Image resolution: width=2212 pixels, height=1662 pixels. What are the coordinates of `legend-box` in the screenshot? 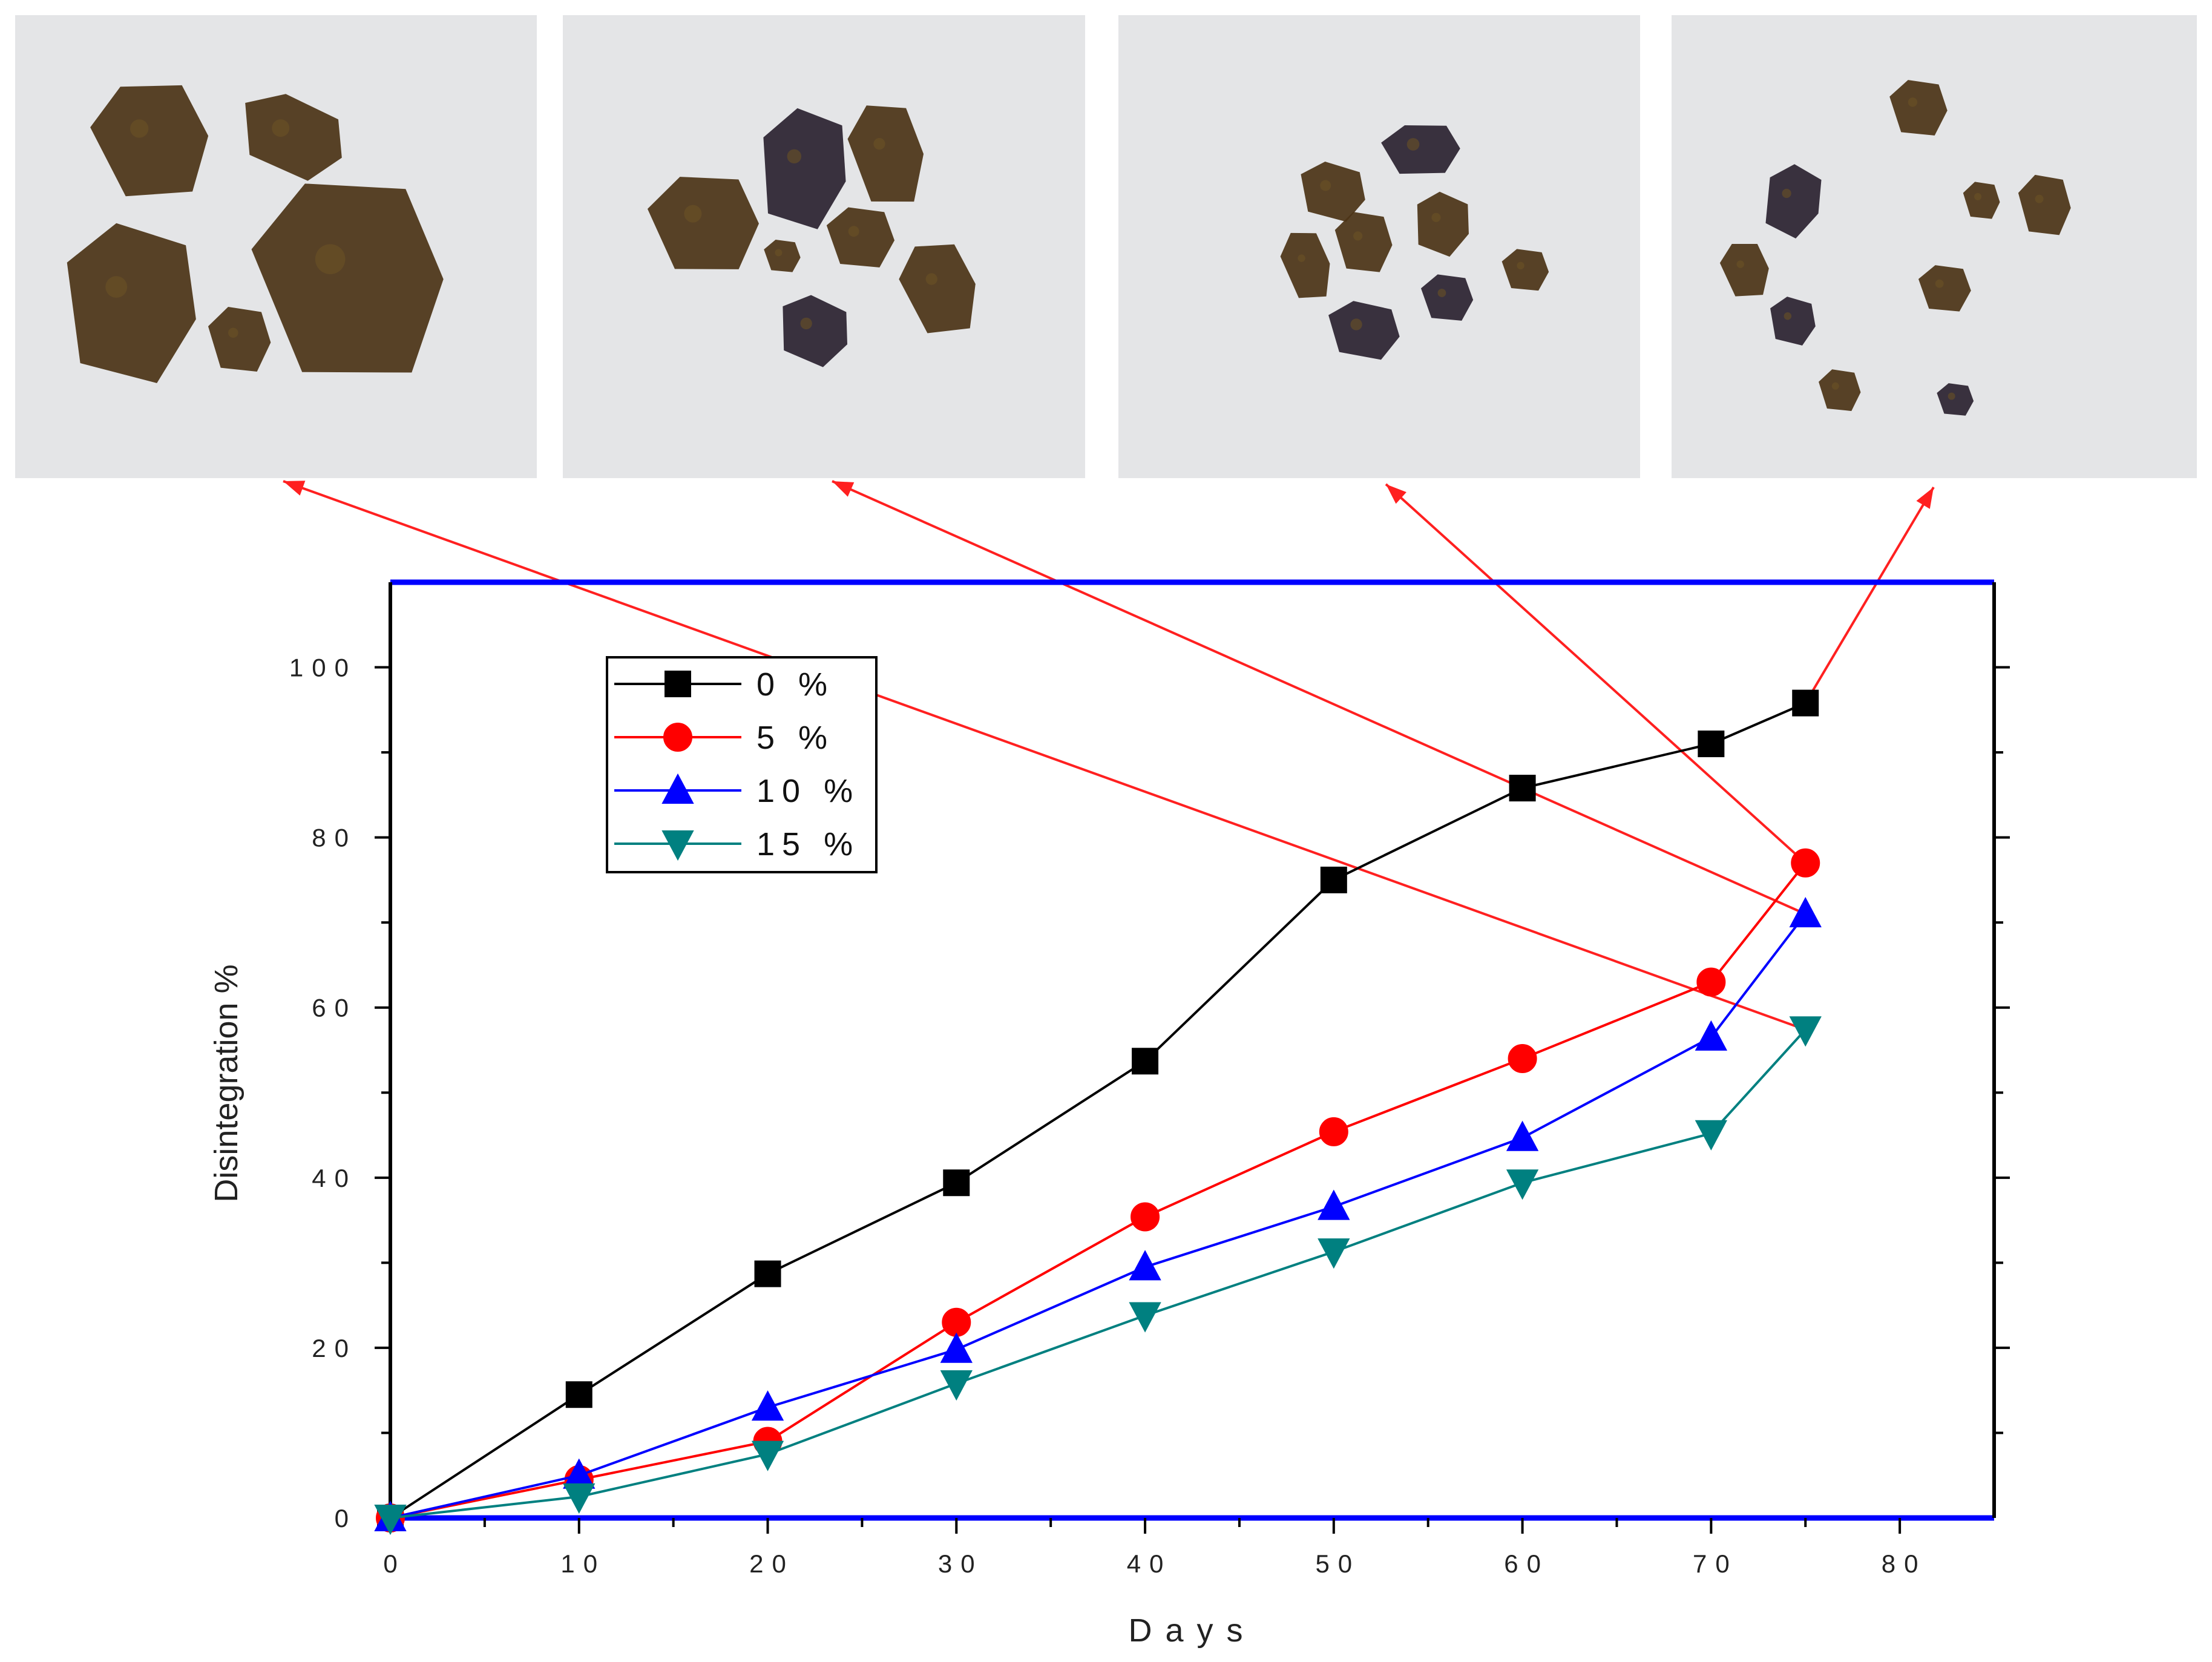 It's located at (742, 765).